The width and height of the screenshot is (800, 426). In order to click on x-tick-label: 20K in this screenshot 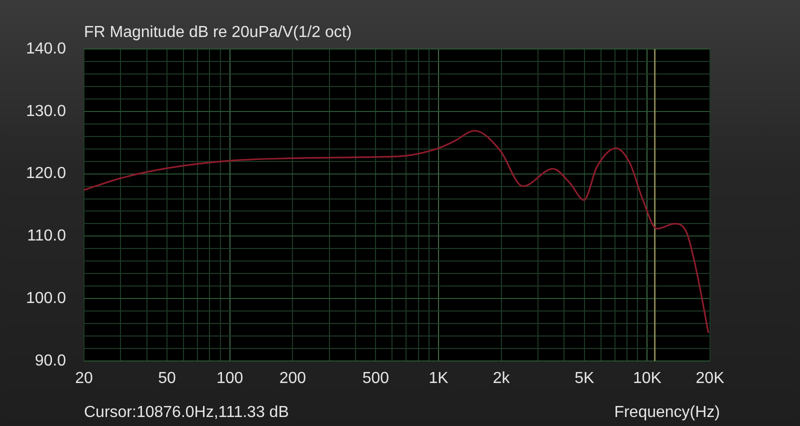, I will do `click(710, 379)`.